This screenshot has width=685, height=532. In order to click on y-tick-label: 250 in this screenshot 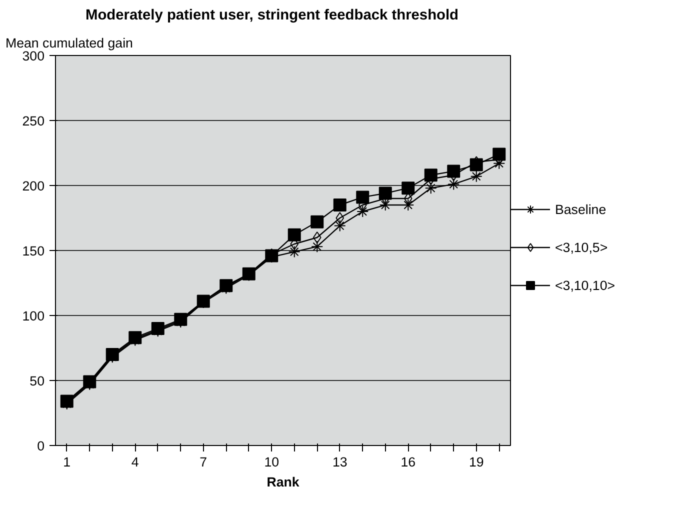, I will do `click(33, 121)`.